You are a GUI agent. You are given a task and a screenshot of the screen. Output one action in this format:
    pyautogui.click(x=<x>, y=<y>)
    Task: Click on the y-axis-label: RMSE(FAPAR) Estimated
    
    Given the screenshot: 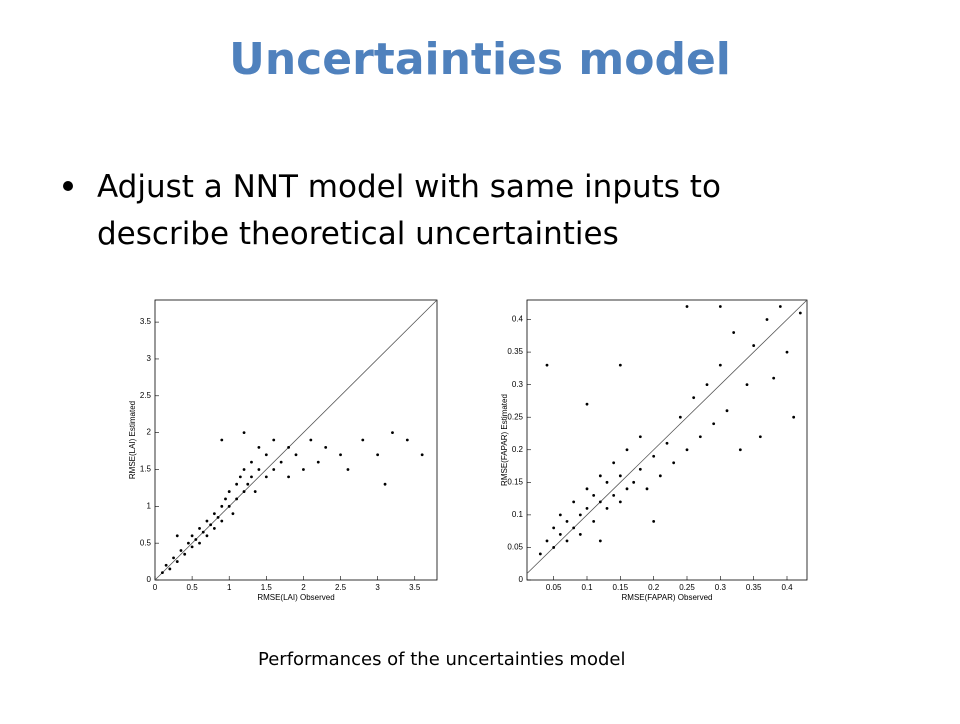 What is the action you would take?
    pyautogui.click(x=504, y=440)
    